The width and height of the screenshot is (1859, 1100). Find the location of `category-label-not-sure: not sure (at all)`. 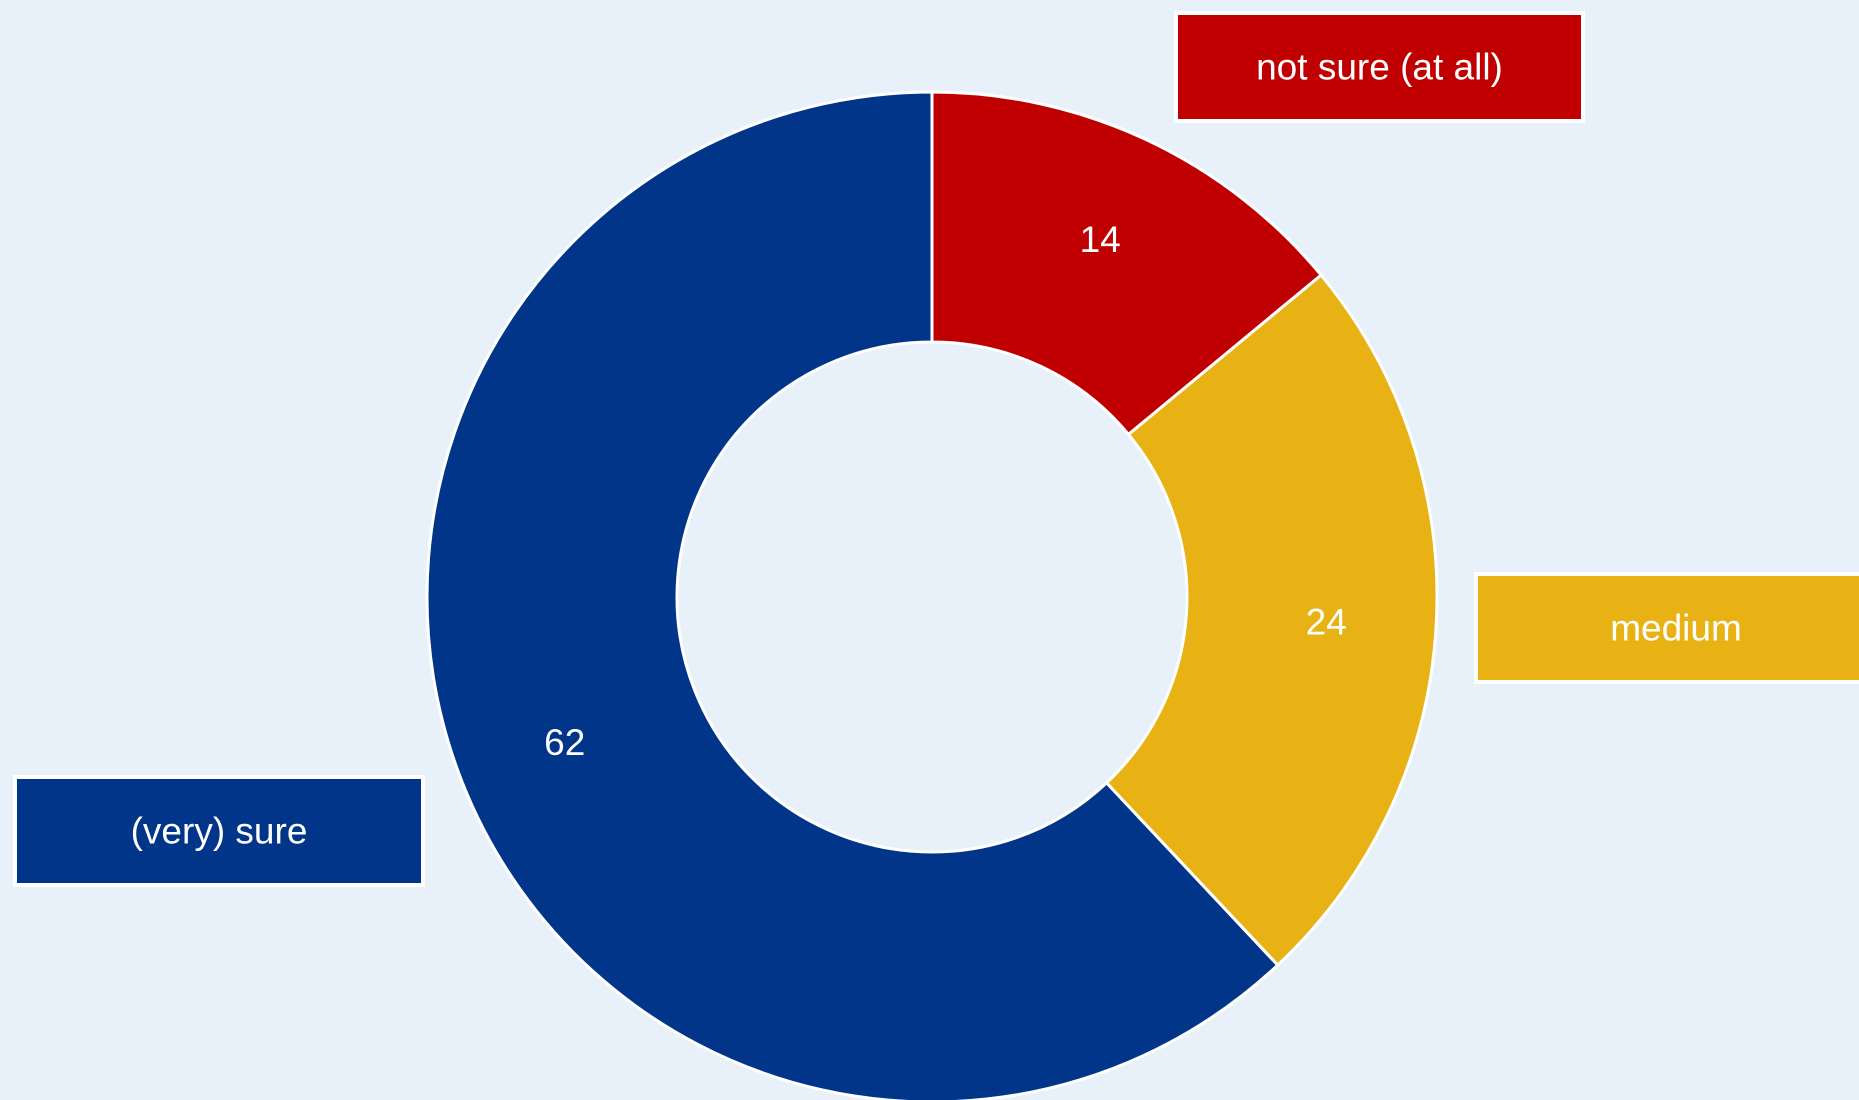

category-label-not-sure: not sure (at all) is located at coordinates (1379, 67).